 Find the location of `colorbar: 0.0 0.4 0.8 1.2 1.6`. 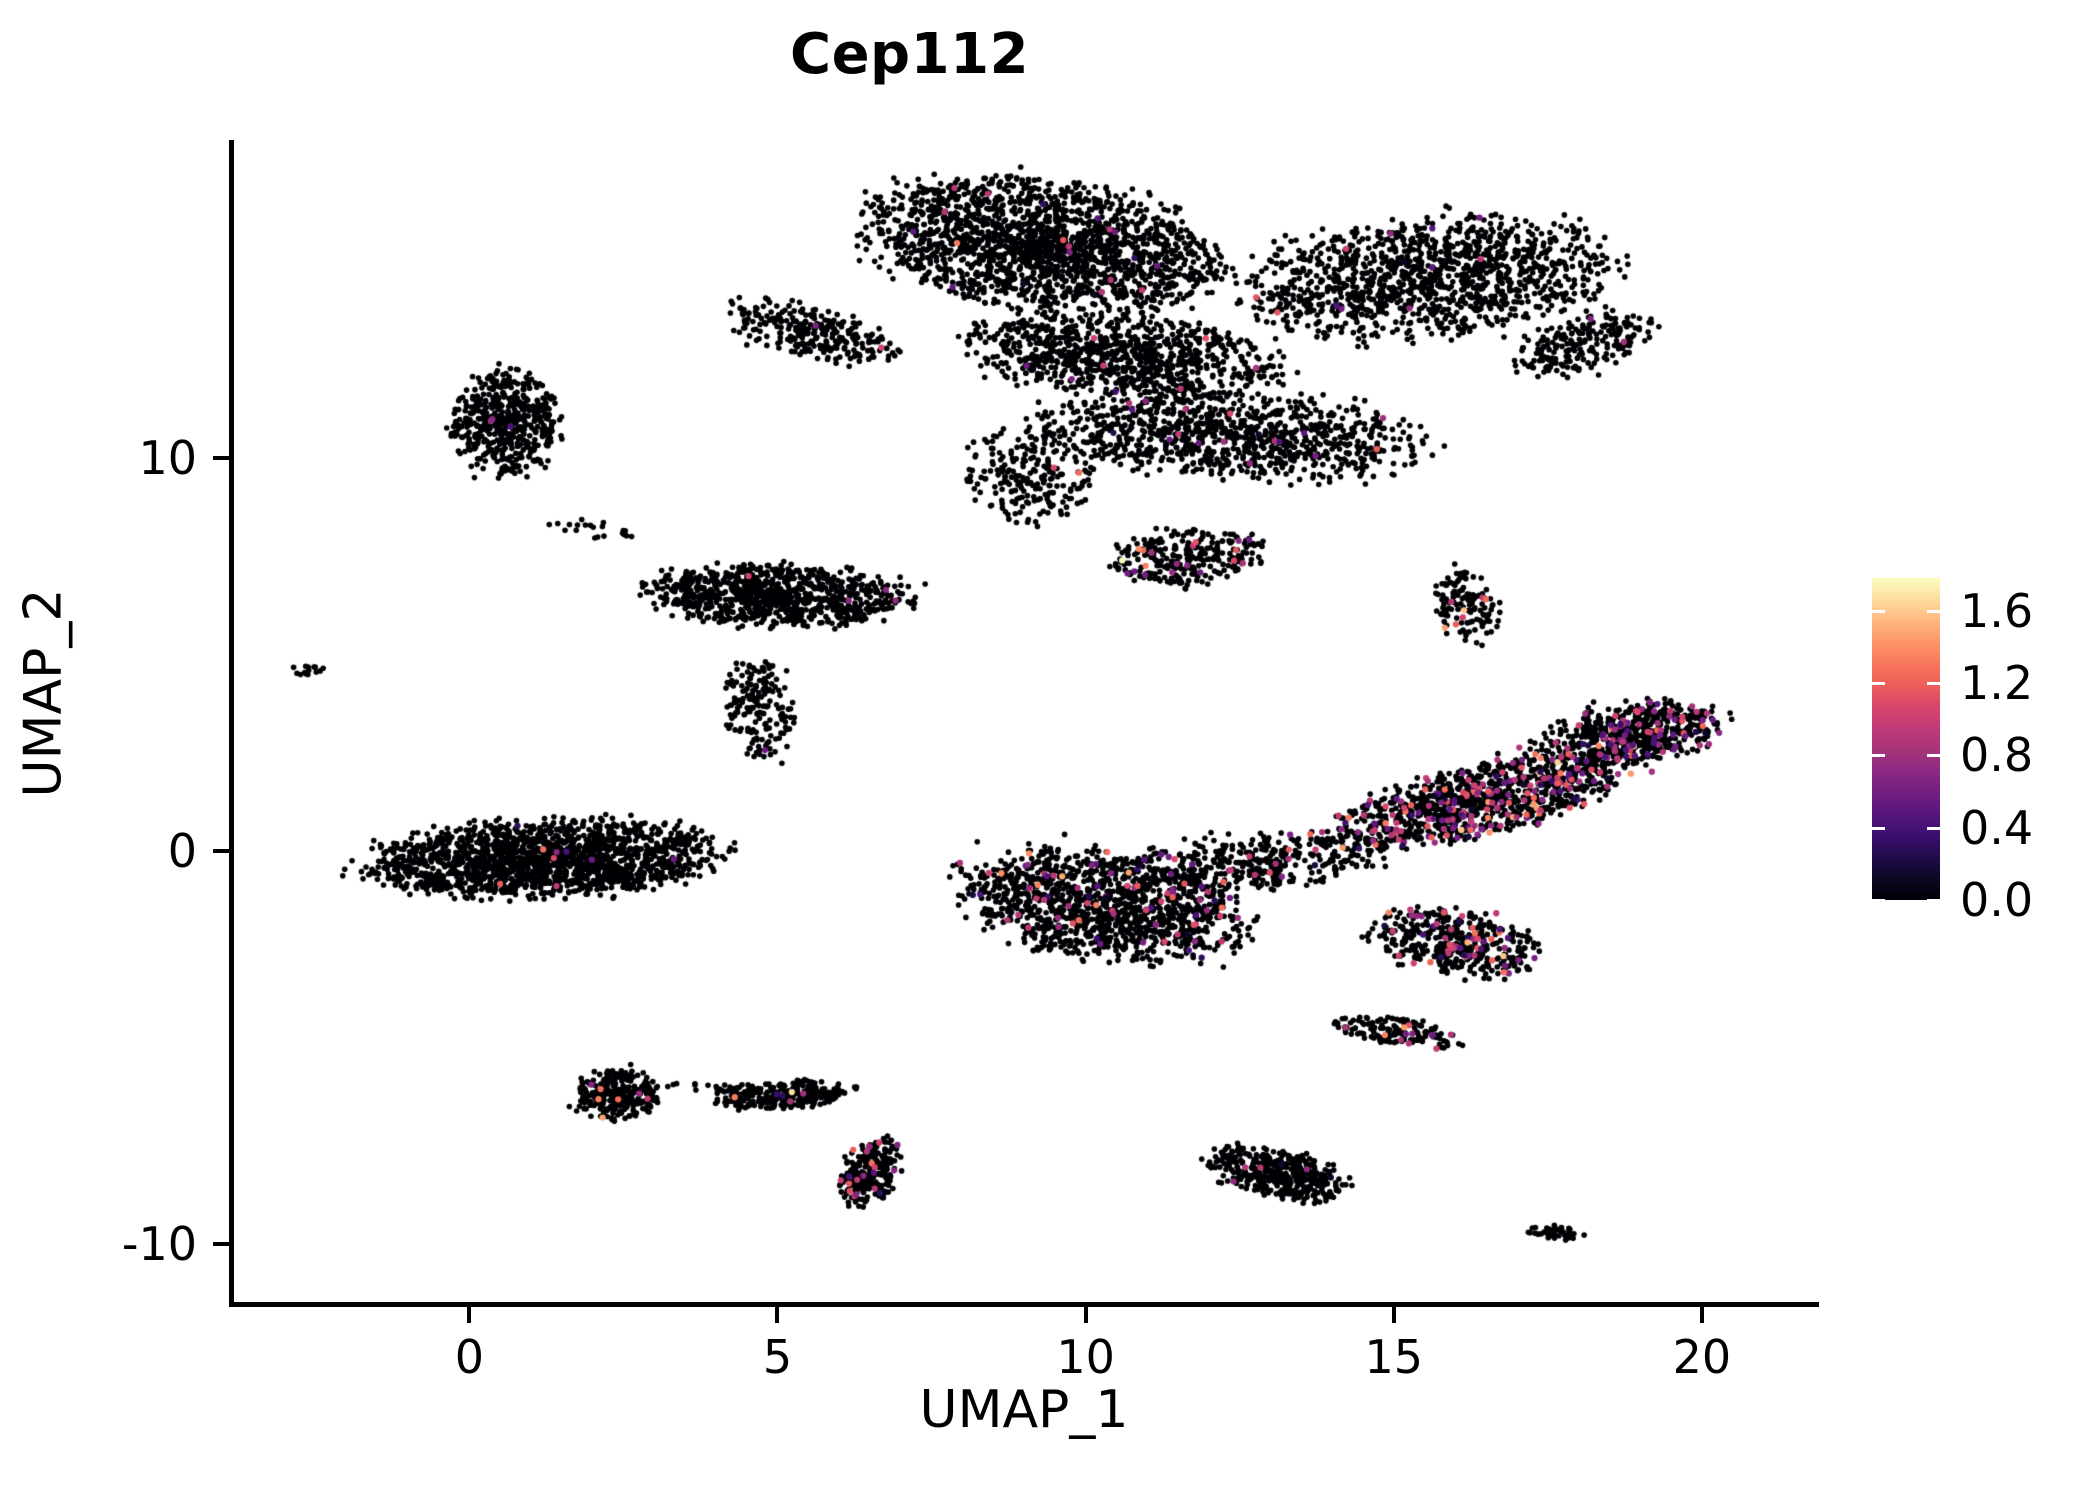

colorbar: 0.0 0.4 0.8 1.2 1.6 is located at coordinates (1977, 752).